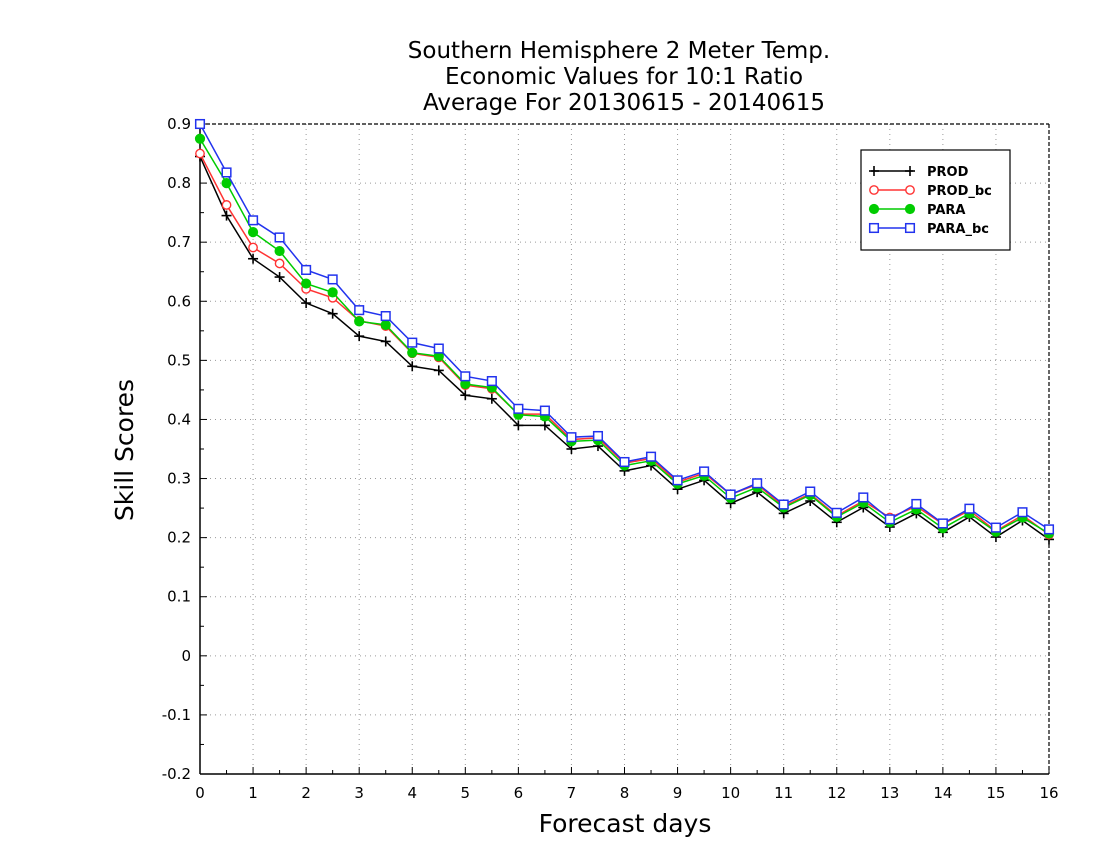  I want to click on legend: PROD PROD_bc PARA PARA_bc, so click(935, 200).